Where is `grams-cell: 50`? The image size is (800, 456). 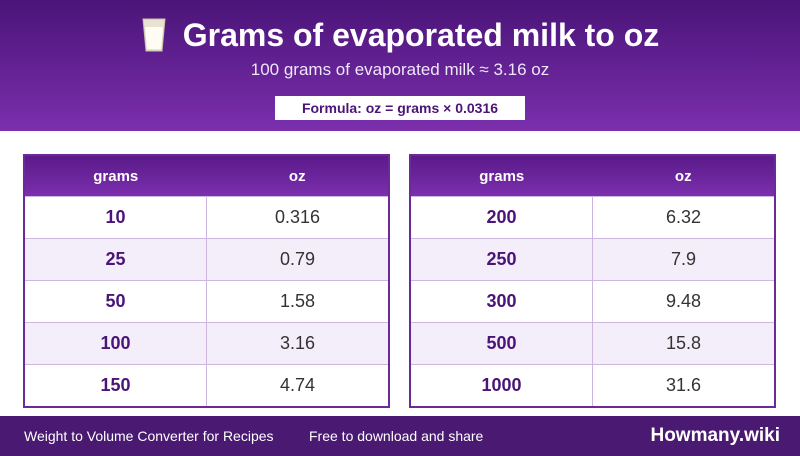 grams-cell: 50 is located at coordinates (115, 301).